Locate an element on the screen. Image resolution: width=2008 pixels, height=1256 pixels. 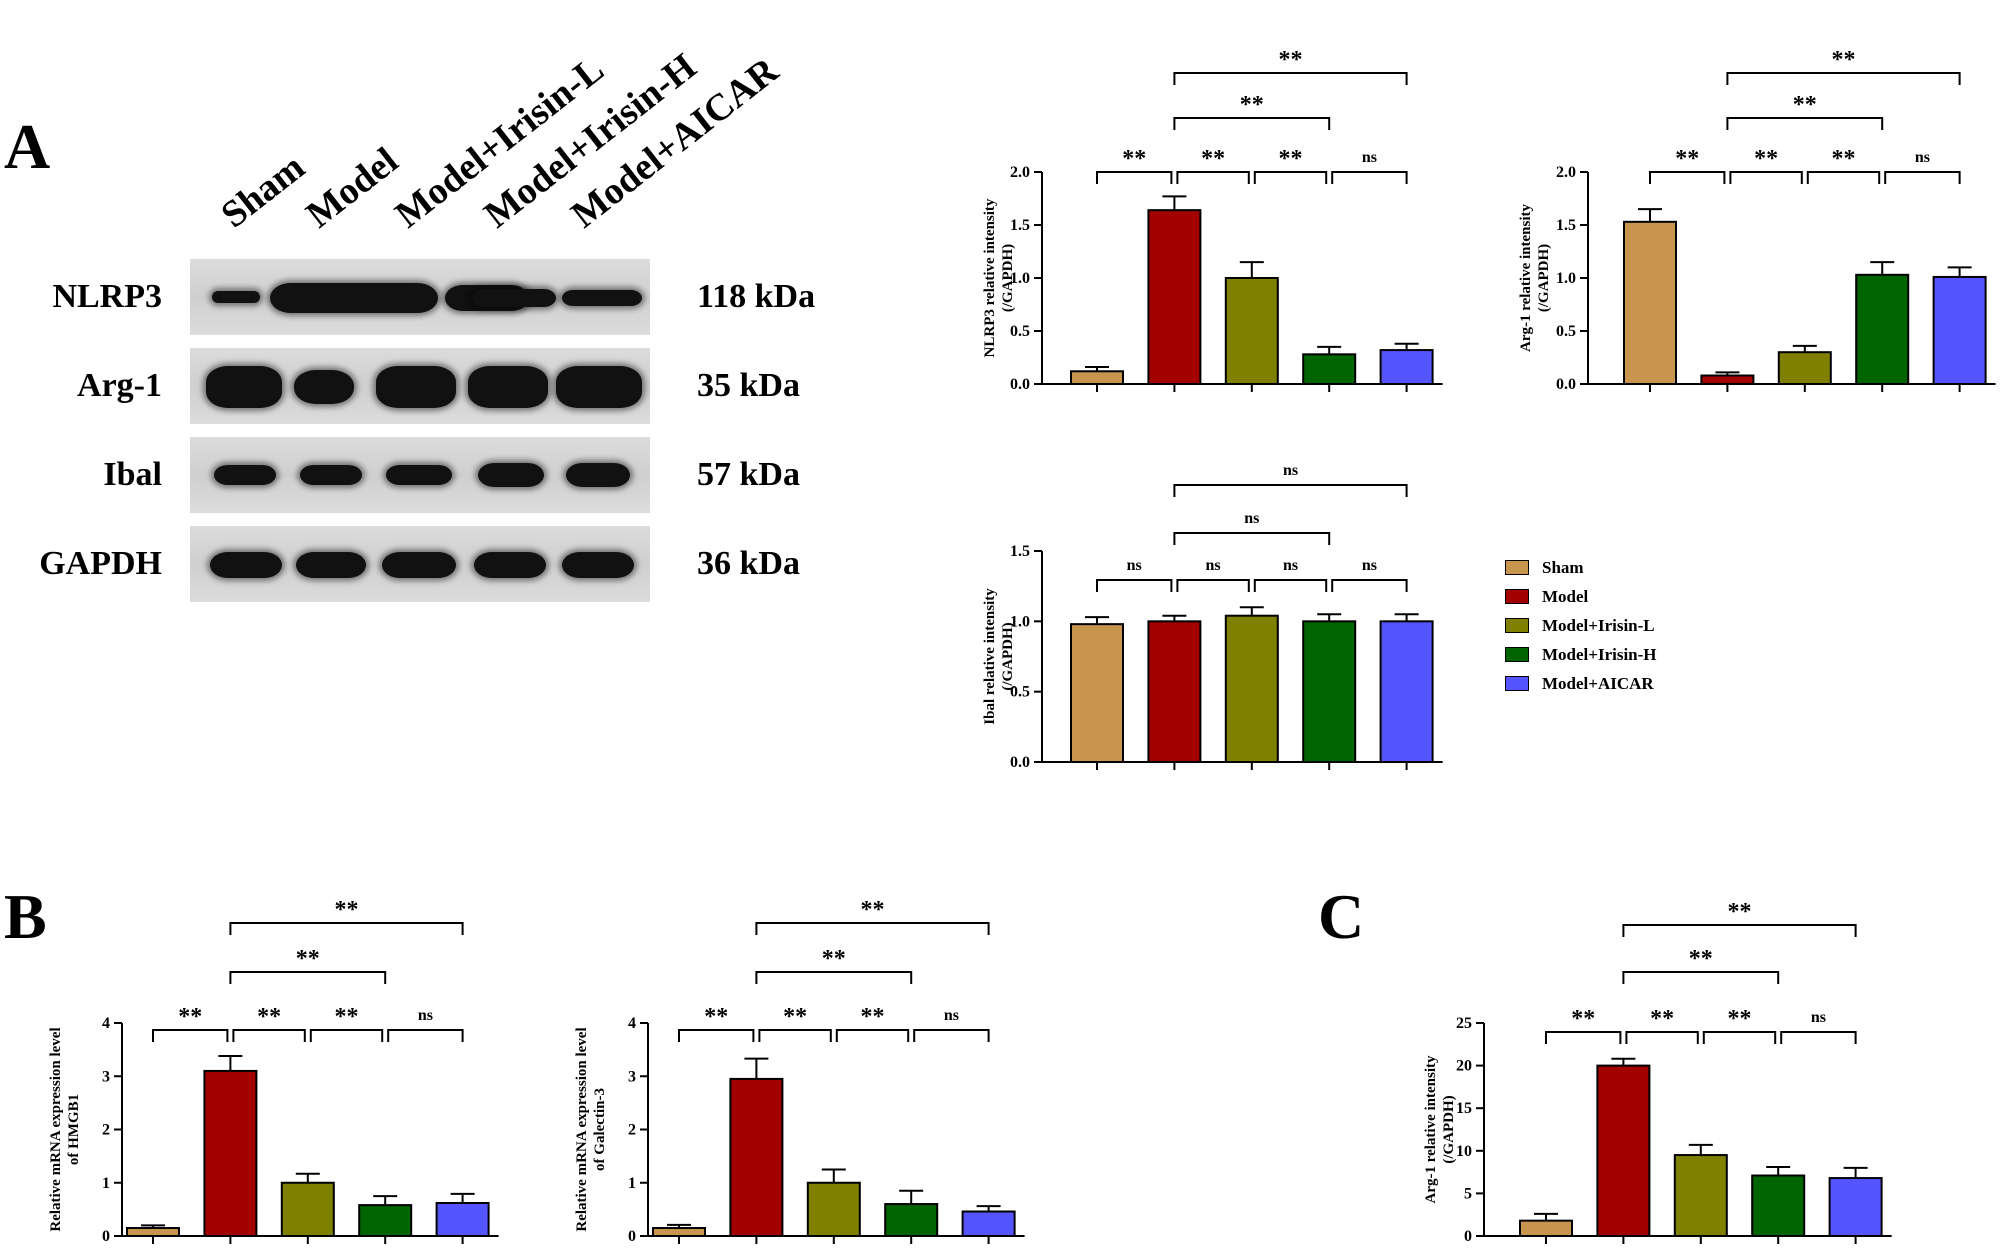
y-tick-label: 1 is located at coordinates (106, 1183).